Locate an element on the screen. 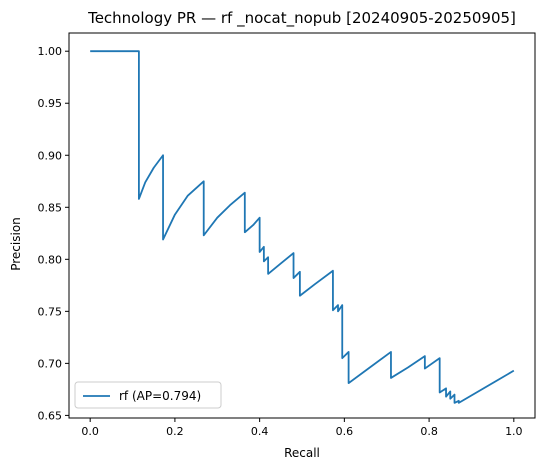 This screenshot has width=549, height=470. x-tick-label: 0.6 is located at coordinates (345, 431).